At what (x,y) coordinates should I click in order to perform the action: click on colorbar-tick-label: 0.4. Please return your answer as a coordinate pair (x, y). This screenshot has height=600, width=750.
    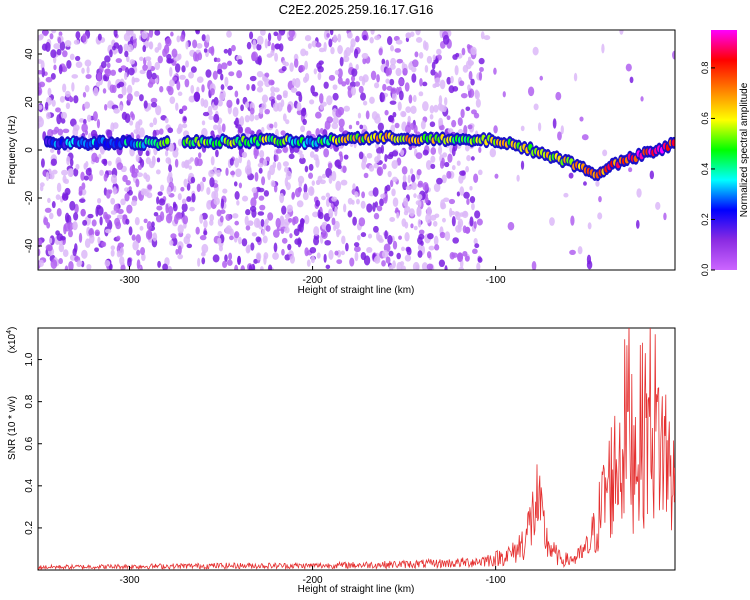
    Looking at the image, I should click on (705, 169).